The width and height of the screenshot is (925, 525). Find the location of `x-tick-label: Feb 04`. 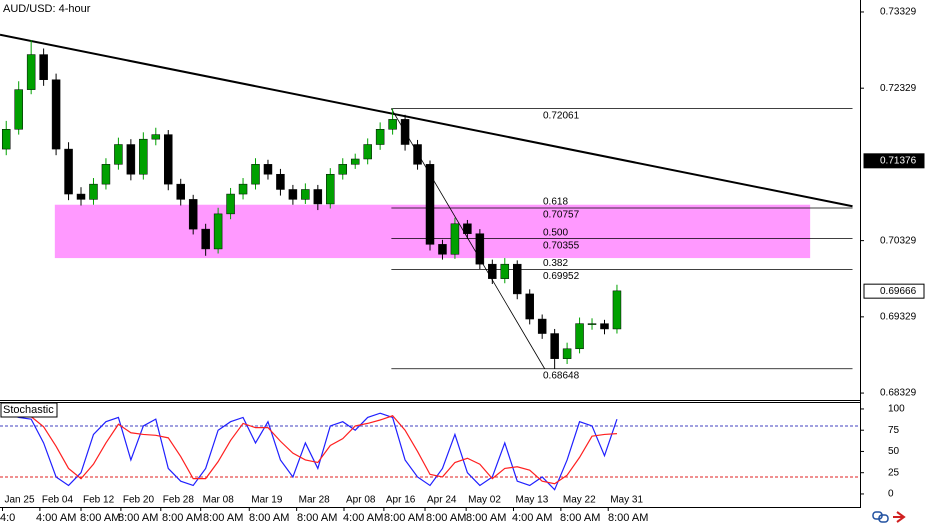

x-tick-label: Feb 04 is located at coordinates (58, 500).